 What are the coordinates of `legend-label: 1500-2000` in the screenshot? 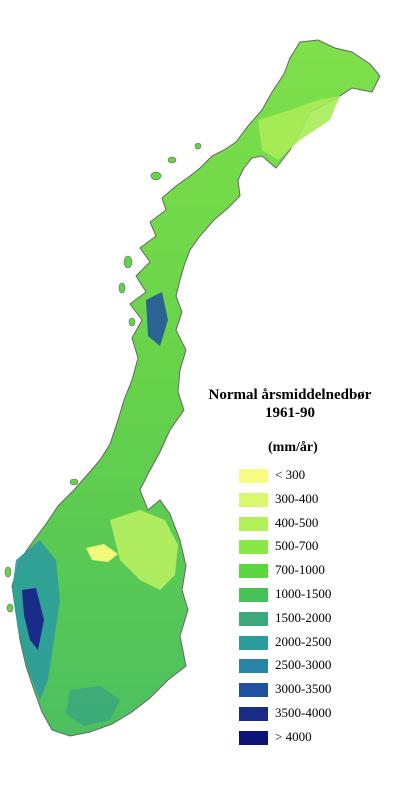 It's located at (303, 617).